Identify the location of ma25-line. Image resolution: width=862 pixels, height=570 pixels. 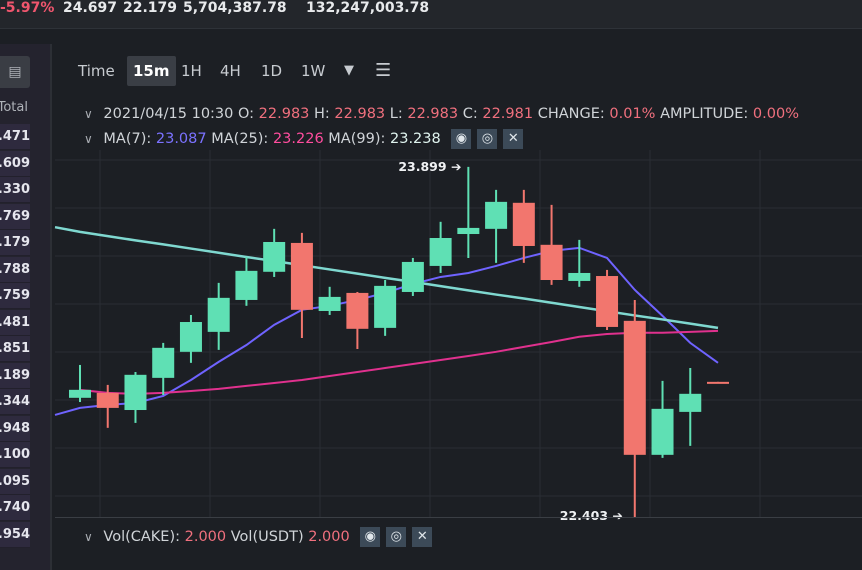
(399, 362).